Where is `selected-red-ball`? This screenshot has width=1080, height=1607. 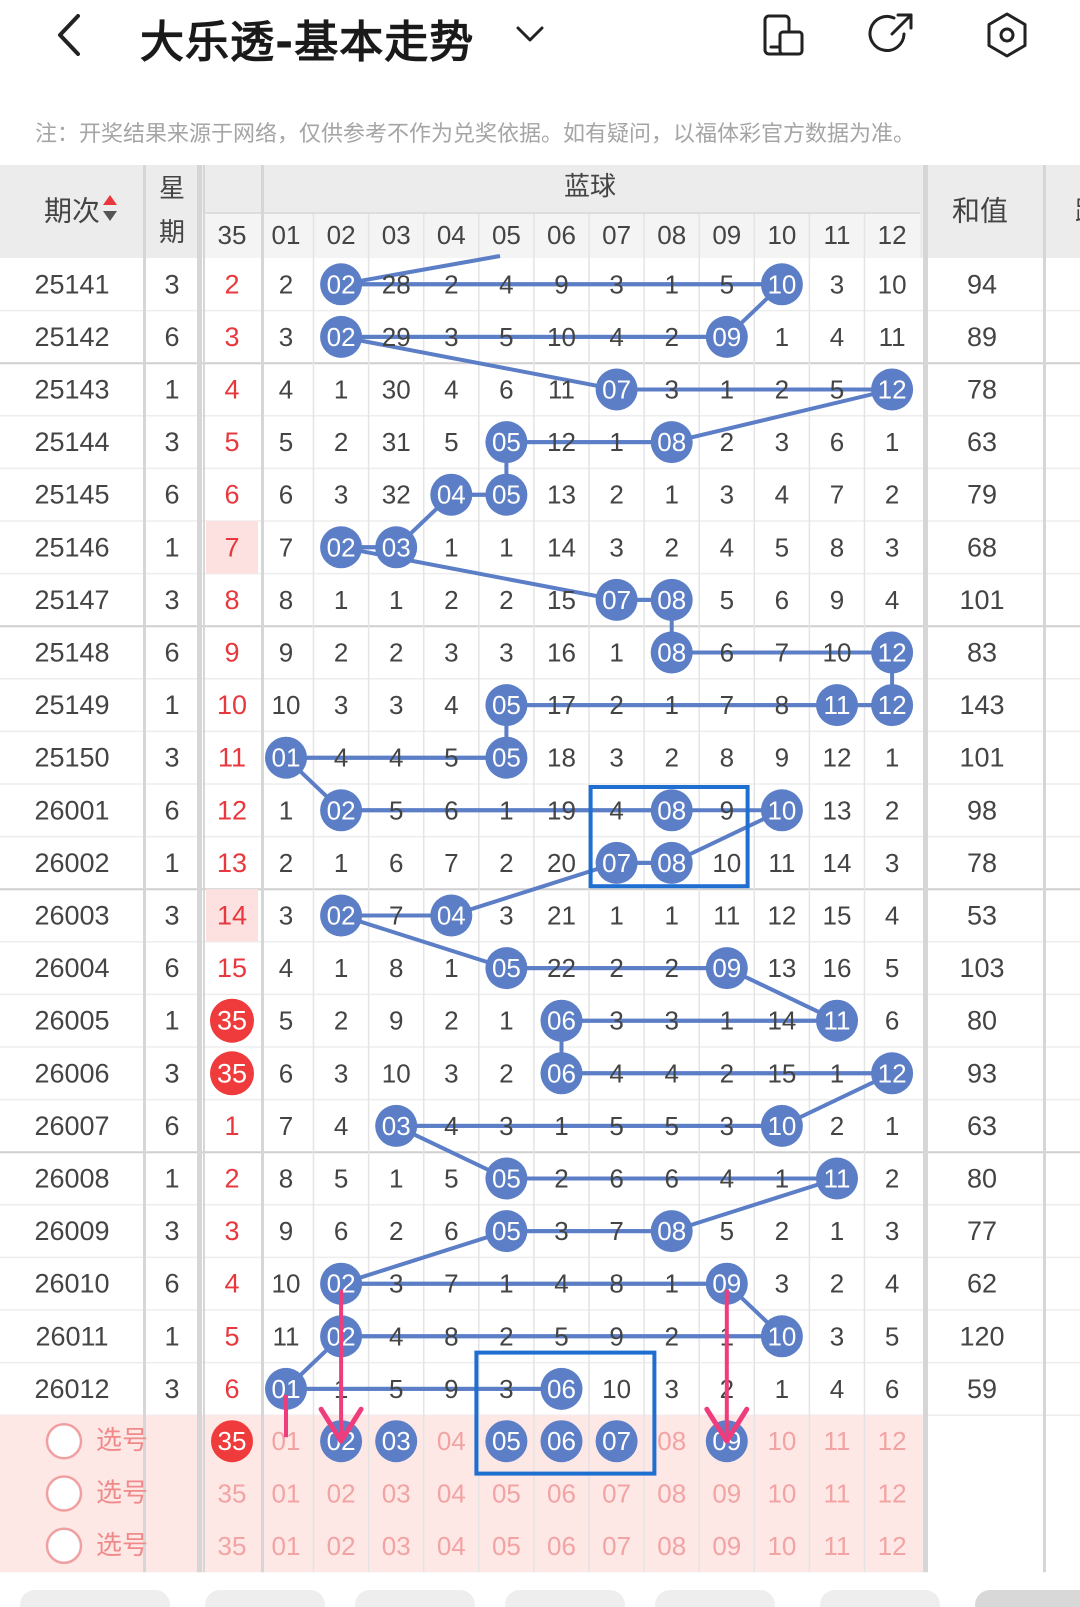
selected-red-ball is located at coordinates (232, 1441).